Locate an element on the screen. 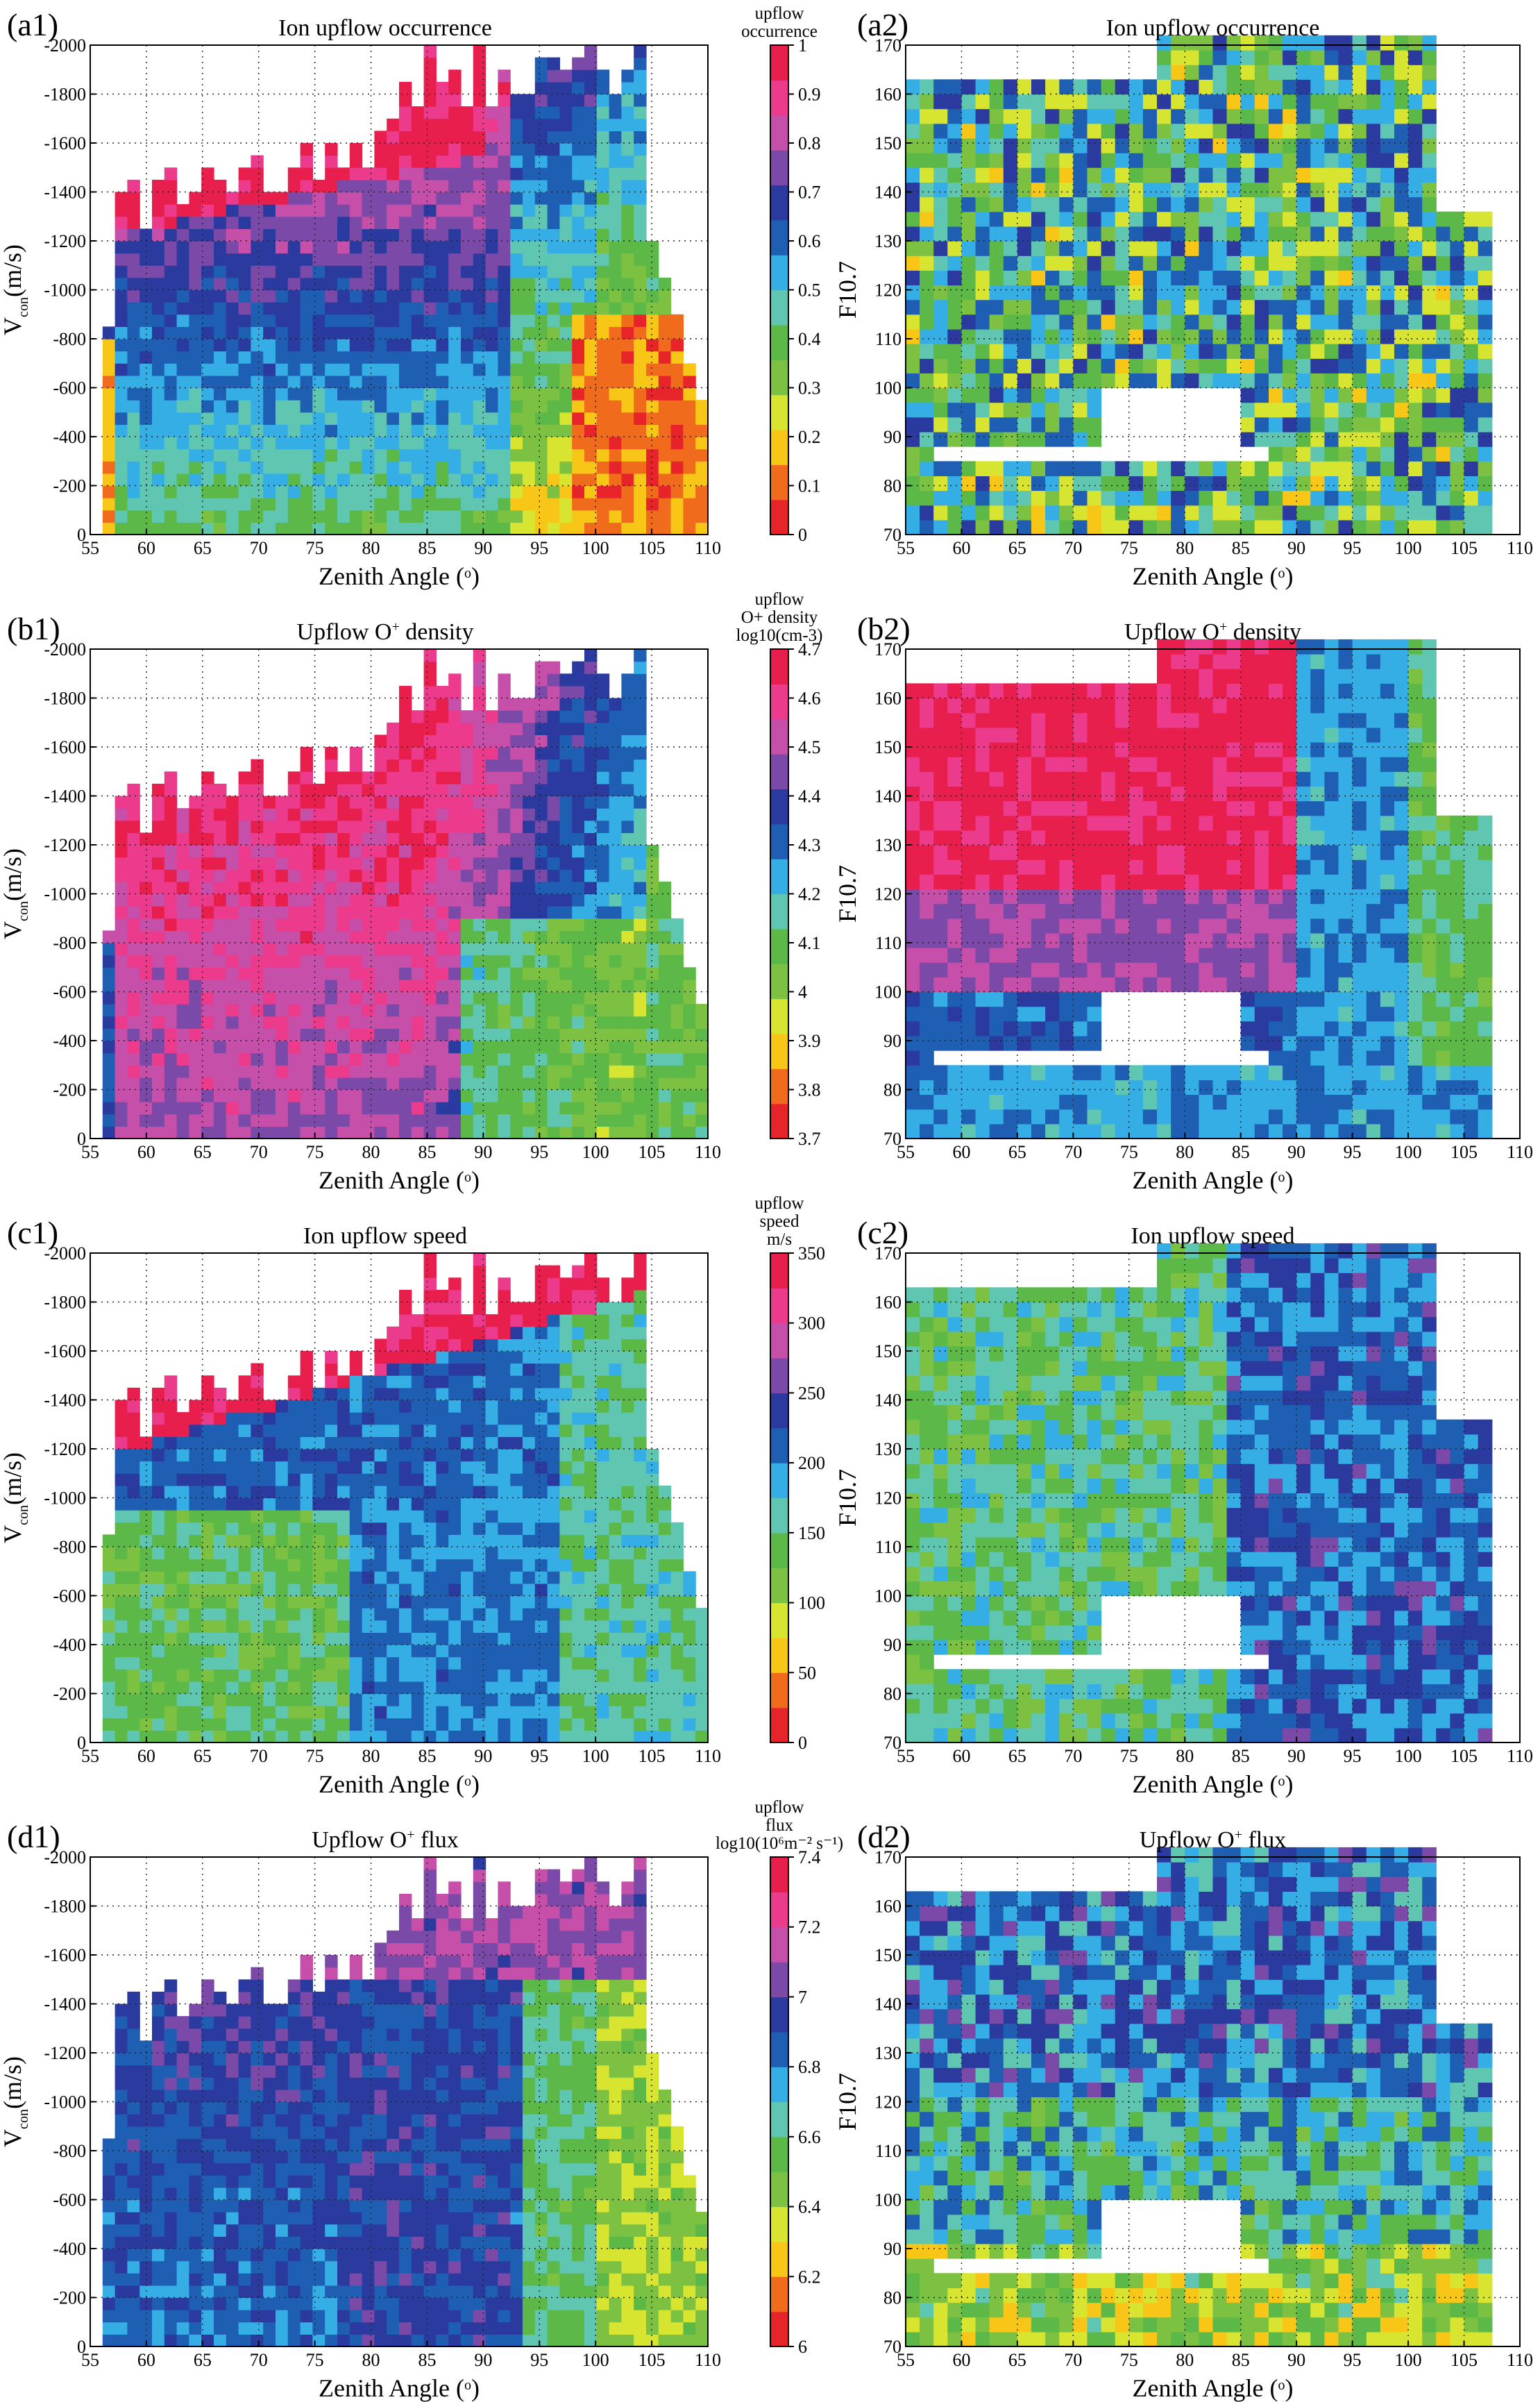 The height and width of the screenshot is (2402, 1540). y-tick-label: 160 is located at coordinates (888, 95).